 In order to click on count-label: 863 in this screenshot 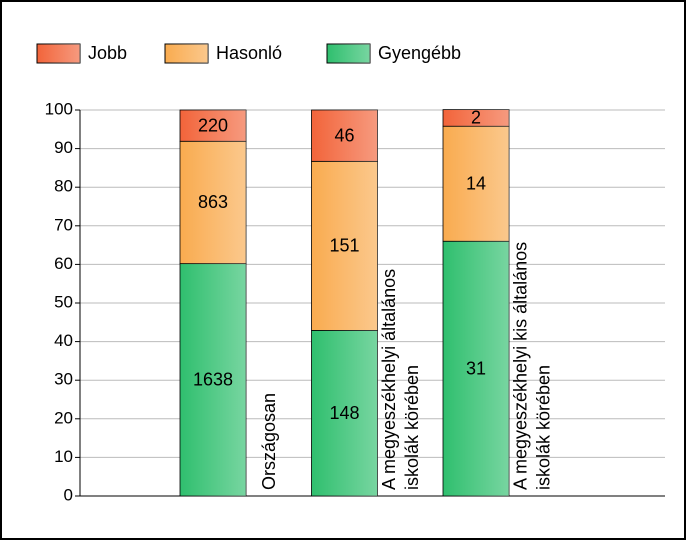, I will do `click(213, 202)`.